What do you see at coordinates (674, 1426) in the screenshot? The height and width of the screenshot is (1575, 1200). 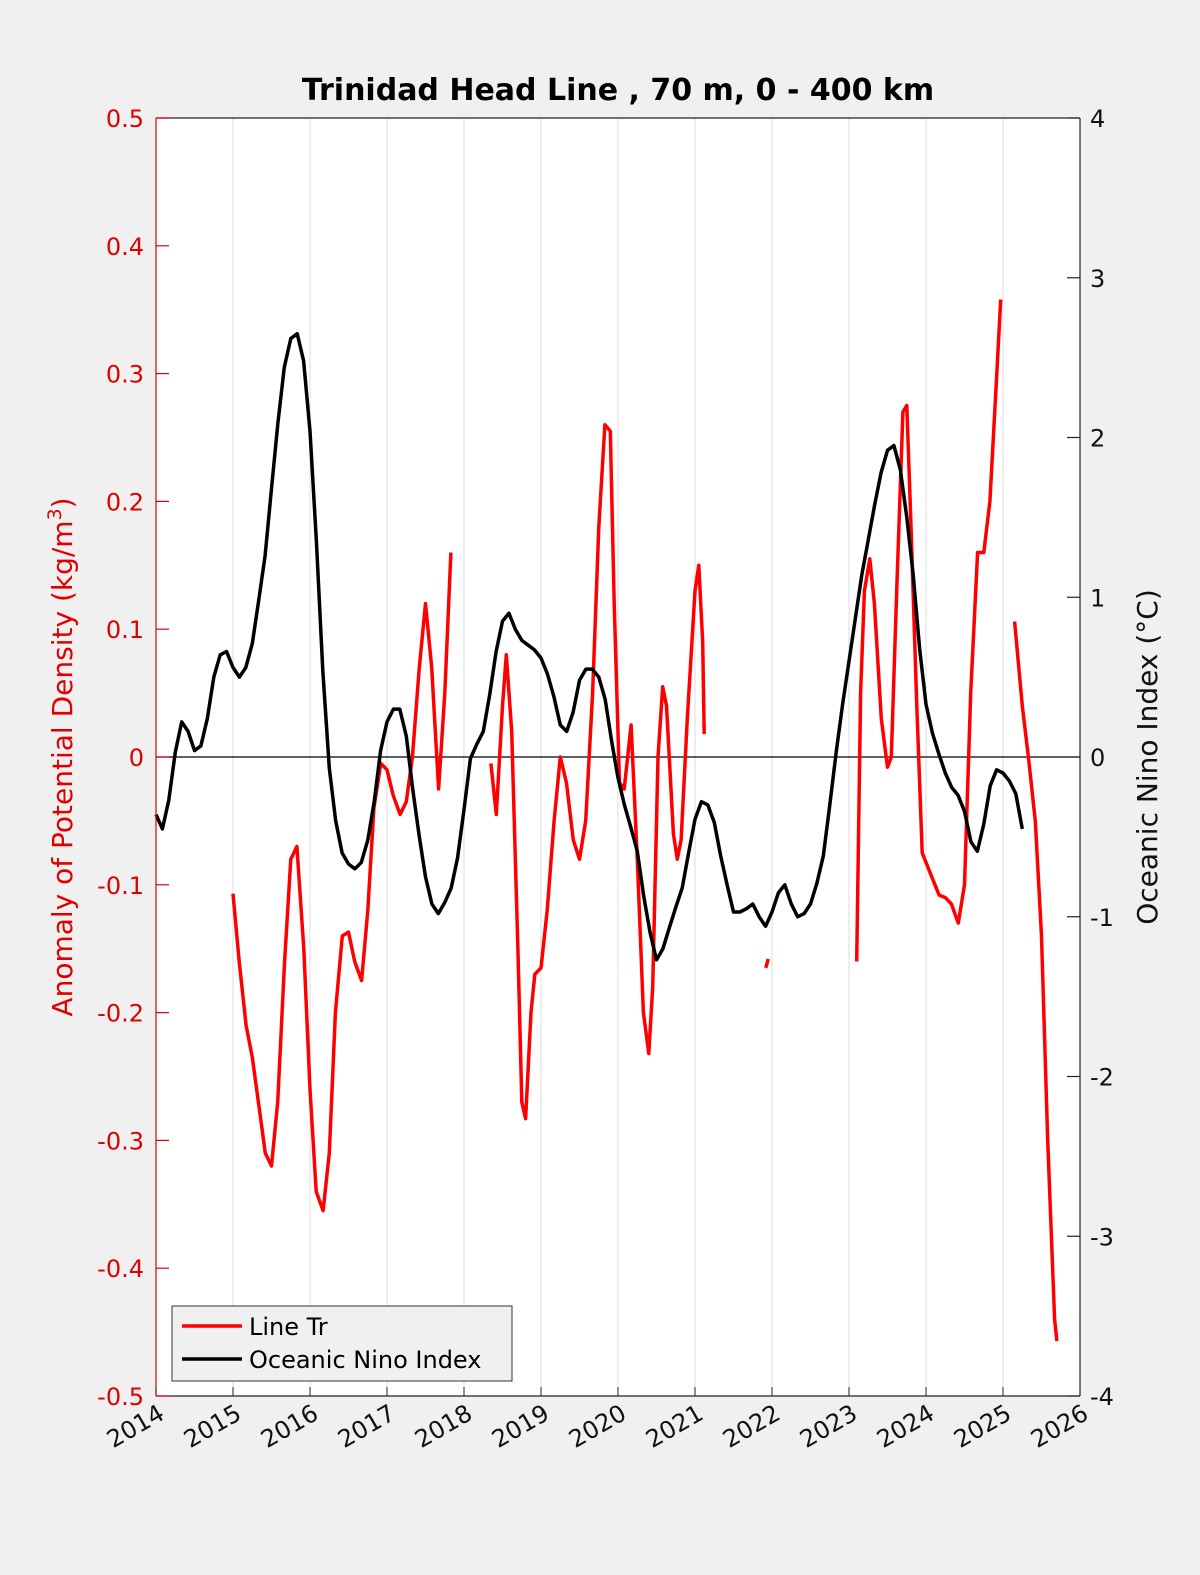 I see `x-tick-label: 2021` at bounding box center [674, 1426].